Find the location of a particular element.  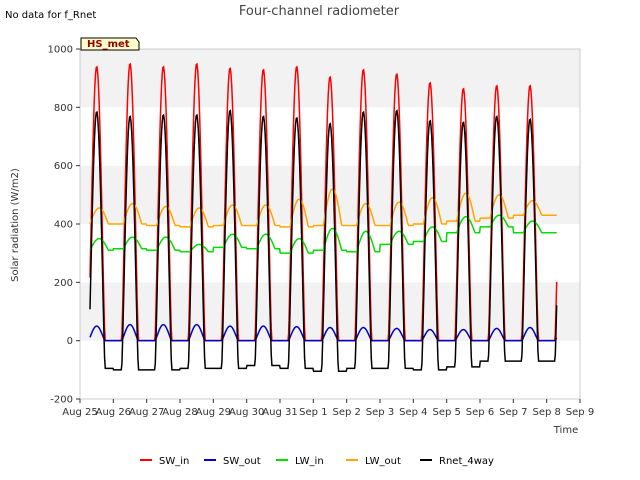

x-tick-label: Aug 27 is located at coordinates (146, 412).